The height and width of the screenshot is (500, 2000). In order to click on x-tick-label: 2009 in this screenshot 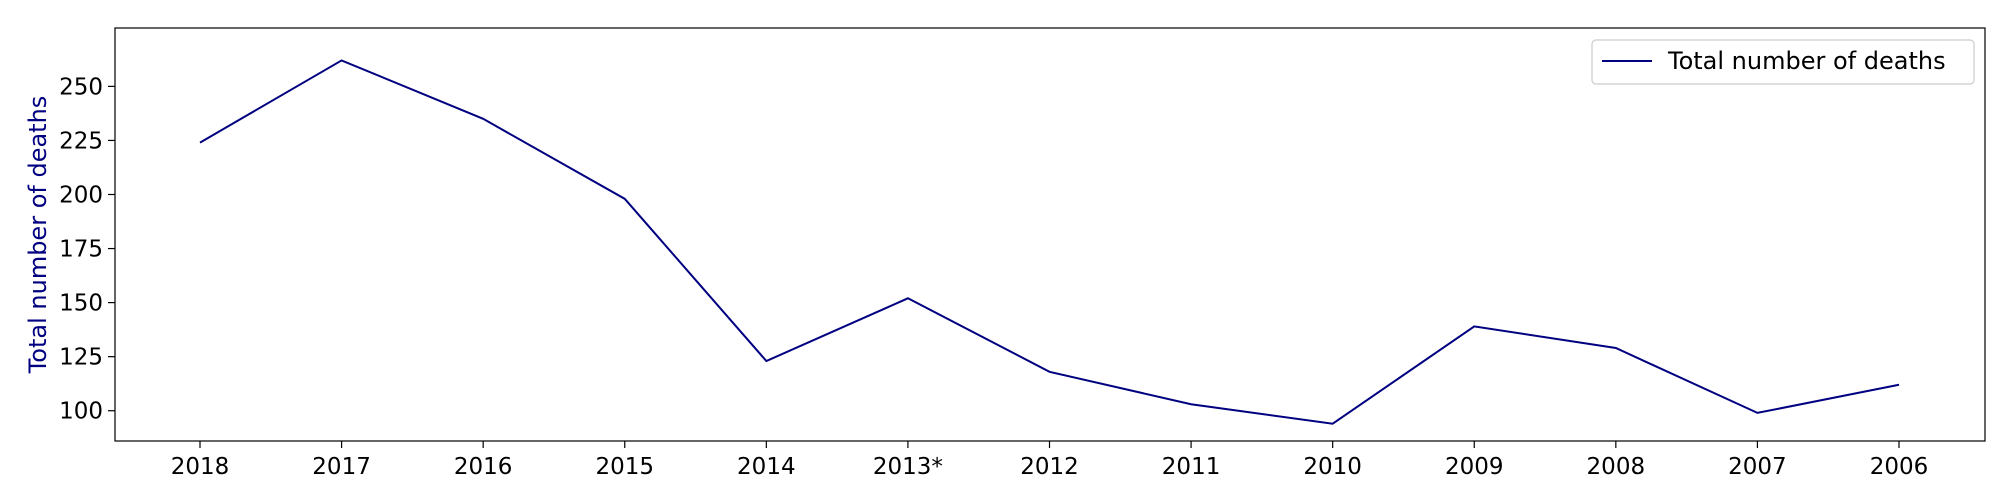, I will do `click(1474, 467)`.